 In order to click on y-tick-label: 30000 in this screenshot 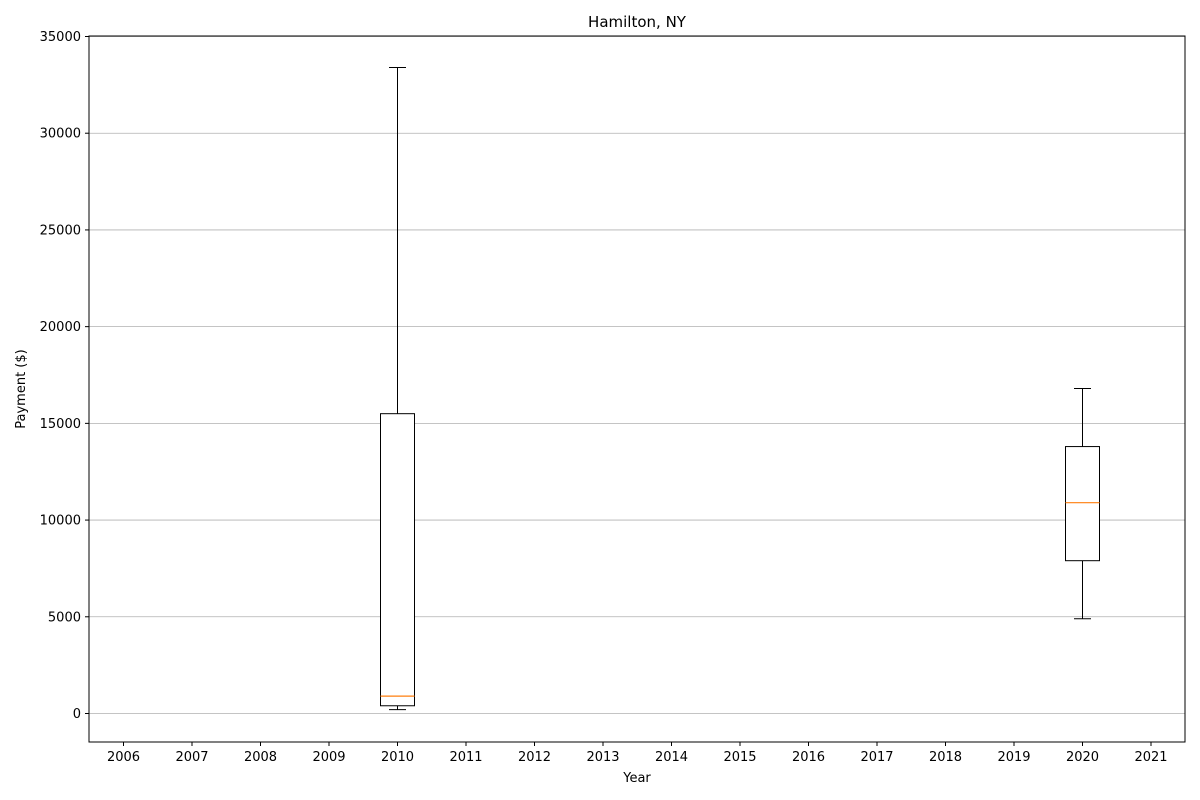, I will do `click(60, 134)`.